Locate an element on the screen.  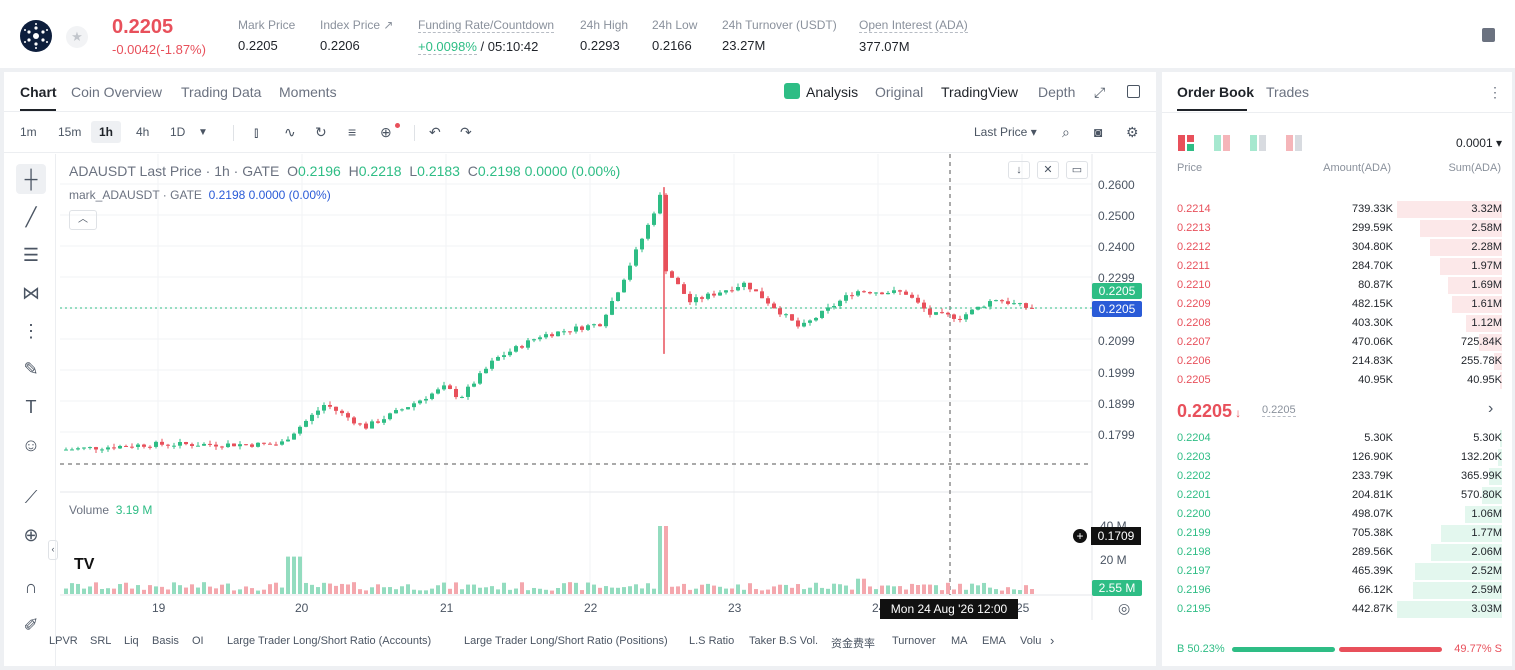
indicator-lpvr: LPVR is located at coordinates (63, 641).